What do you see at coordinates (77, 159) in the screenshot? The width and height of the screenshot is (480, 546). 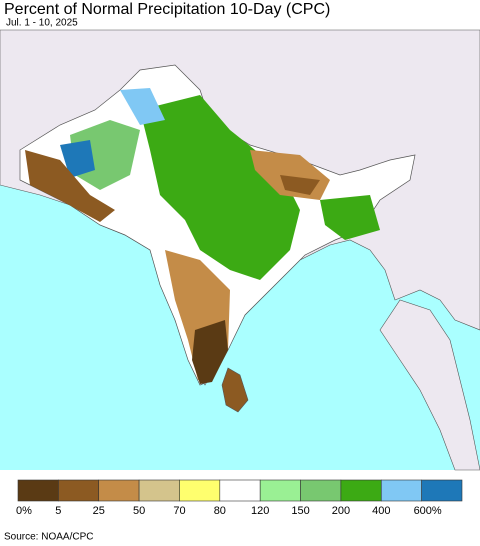 I see `very-wet-area` at bounding box center [77, 159].